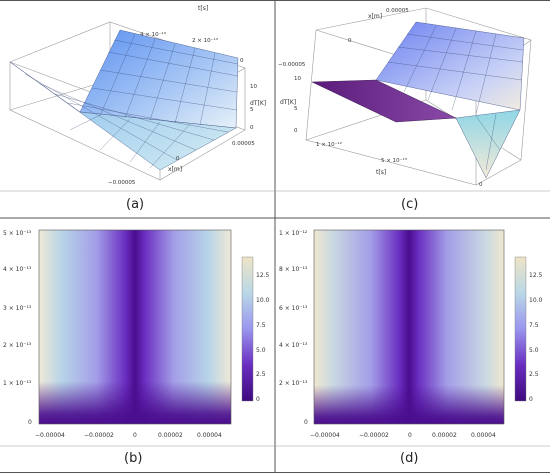  What do you see at coordinates (394, 160) in the screenshot?
I see `t-tick-label: 5 × 10⁻¹³` at bounding box center [394, 160].